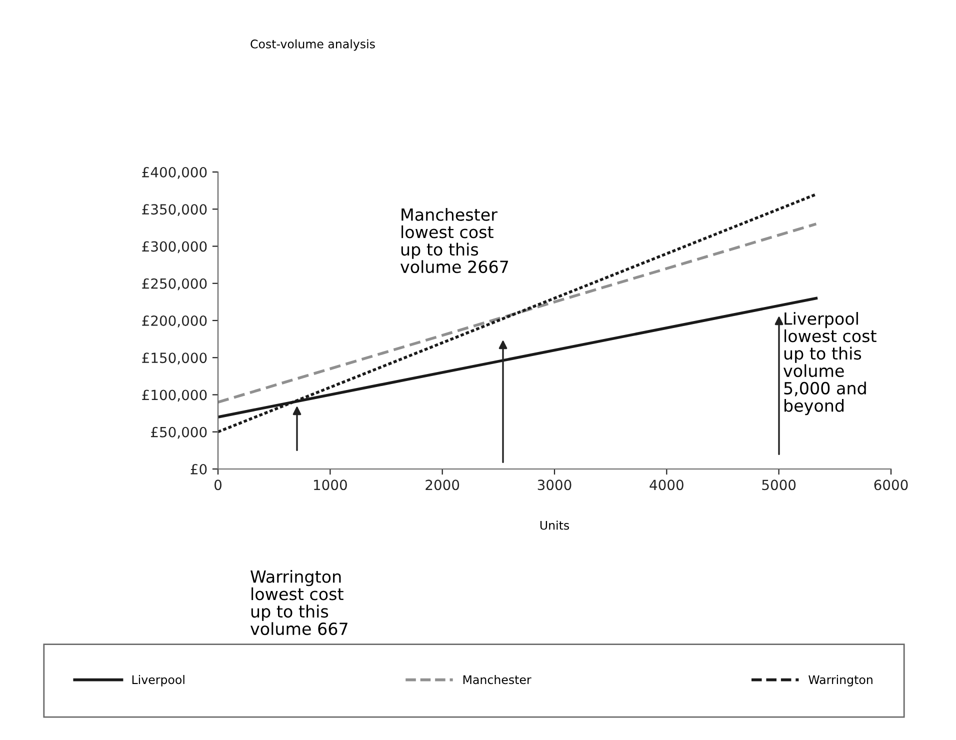 This screenshot has width=956, height=740. I want to click on y-tick-label: £150,000, so click(174, 358).